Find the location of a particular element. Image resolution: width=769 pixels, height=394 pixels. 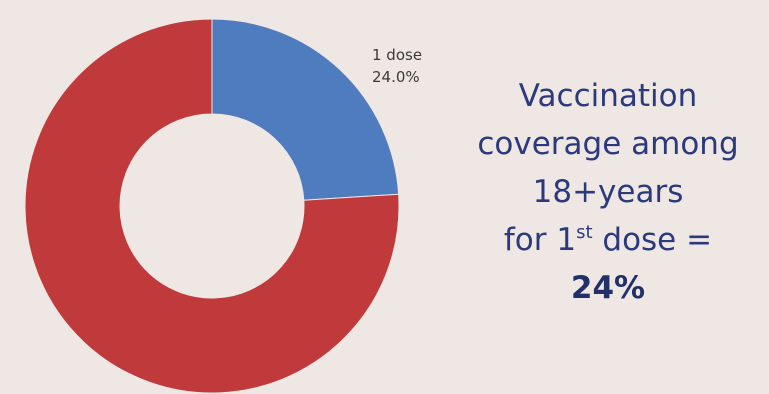

caption-line-2: coverage among is located at coordinates (608, 144).